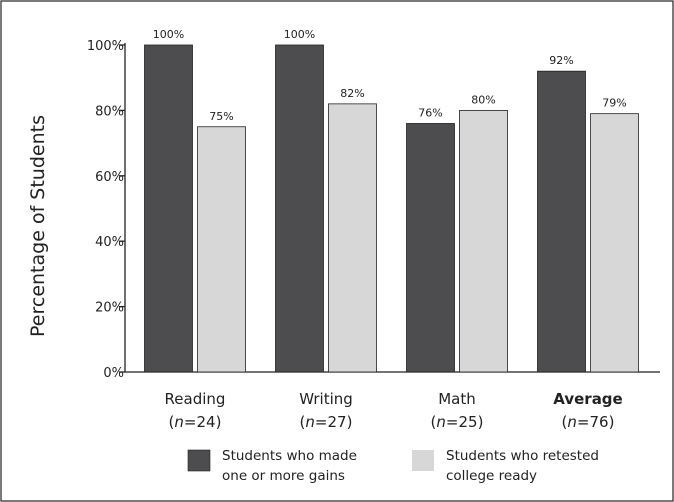 The width and height of the screenshot is (674, 502). Describe the element at coordinates (491, 476) in the screenshot. I see `legend-text-series-2-line-2: college ready` at that location.